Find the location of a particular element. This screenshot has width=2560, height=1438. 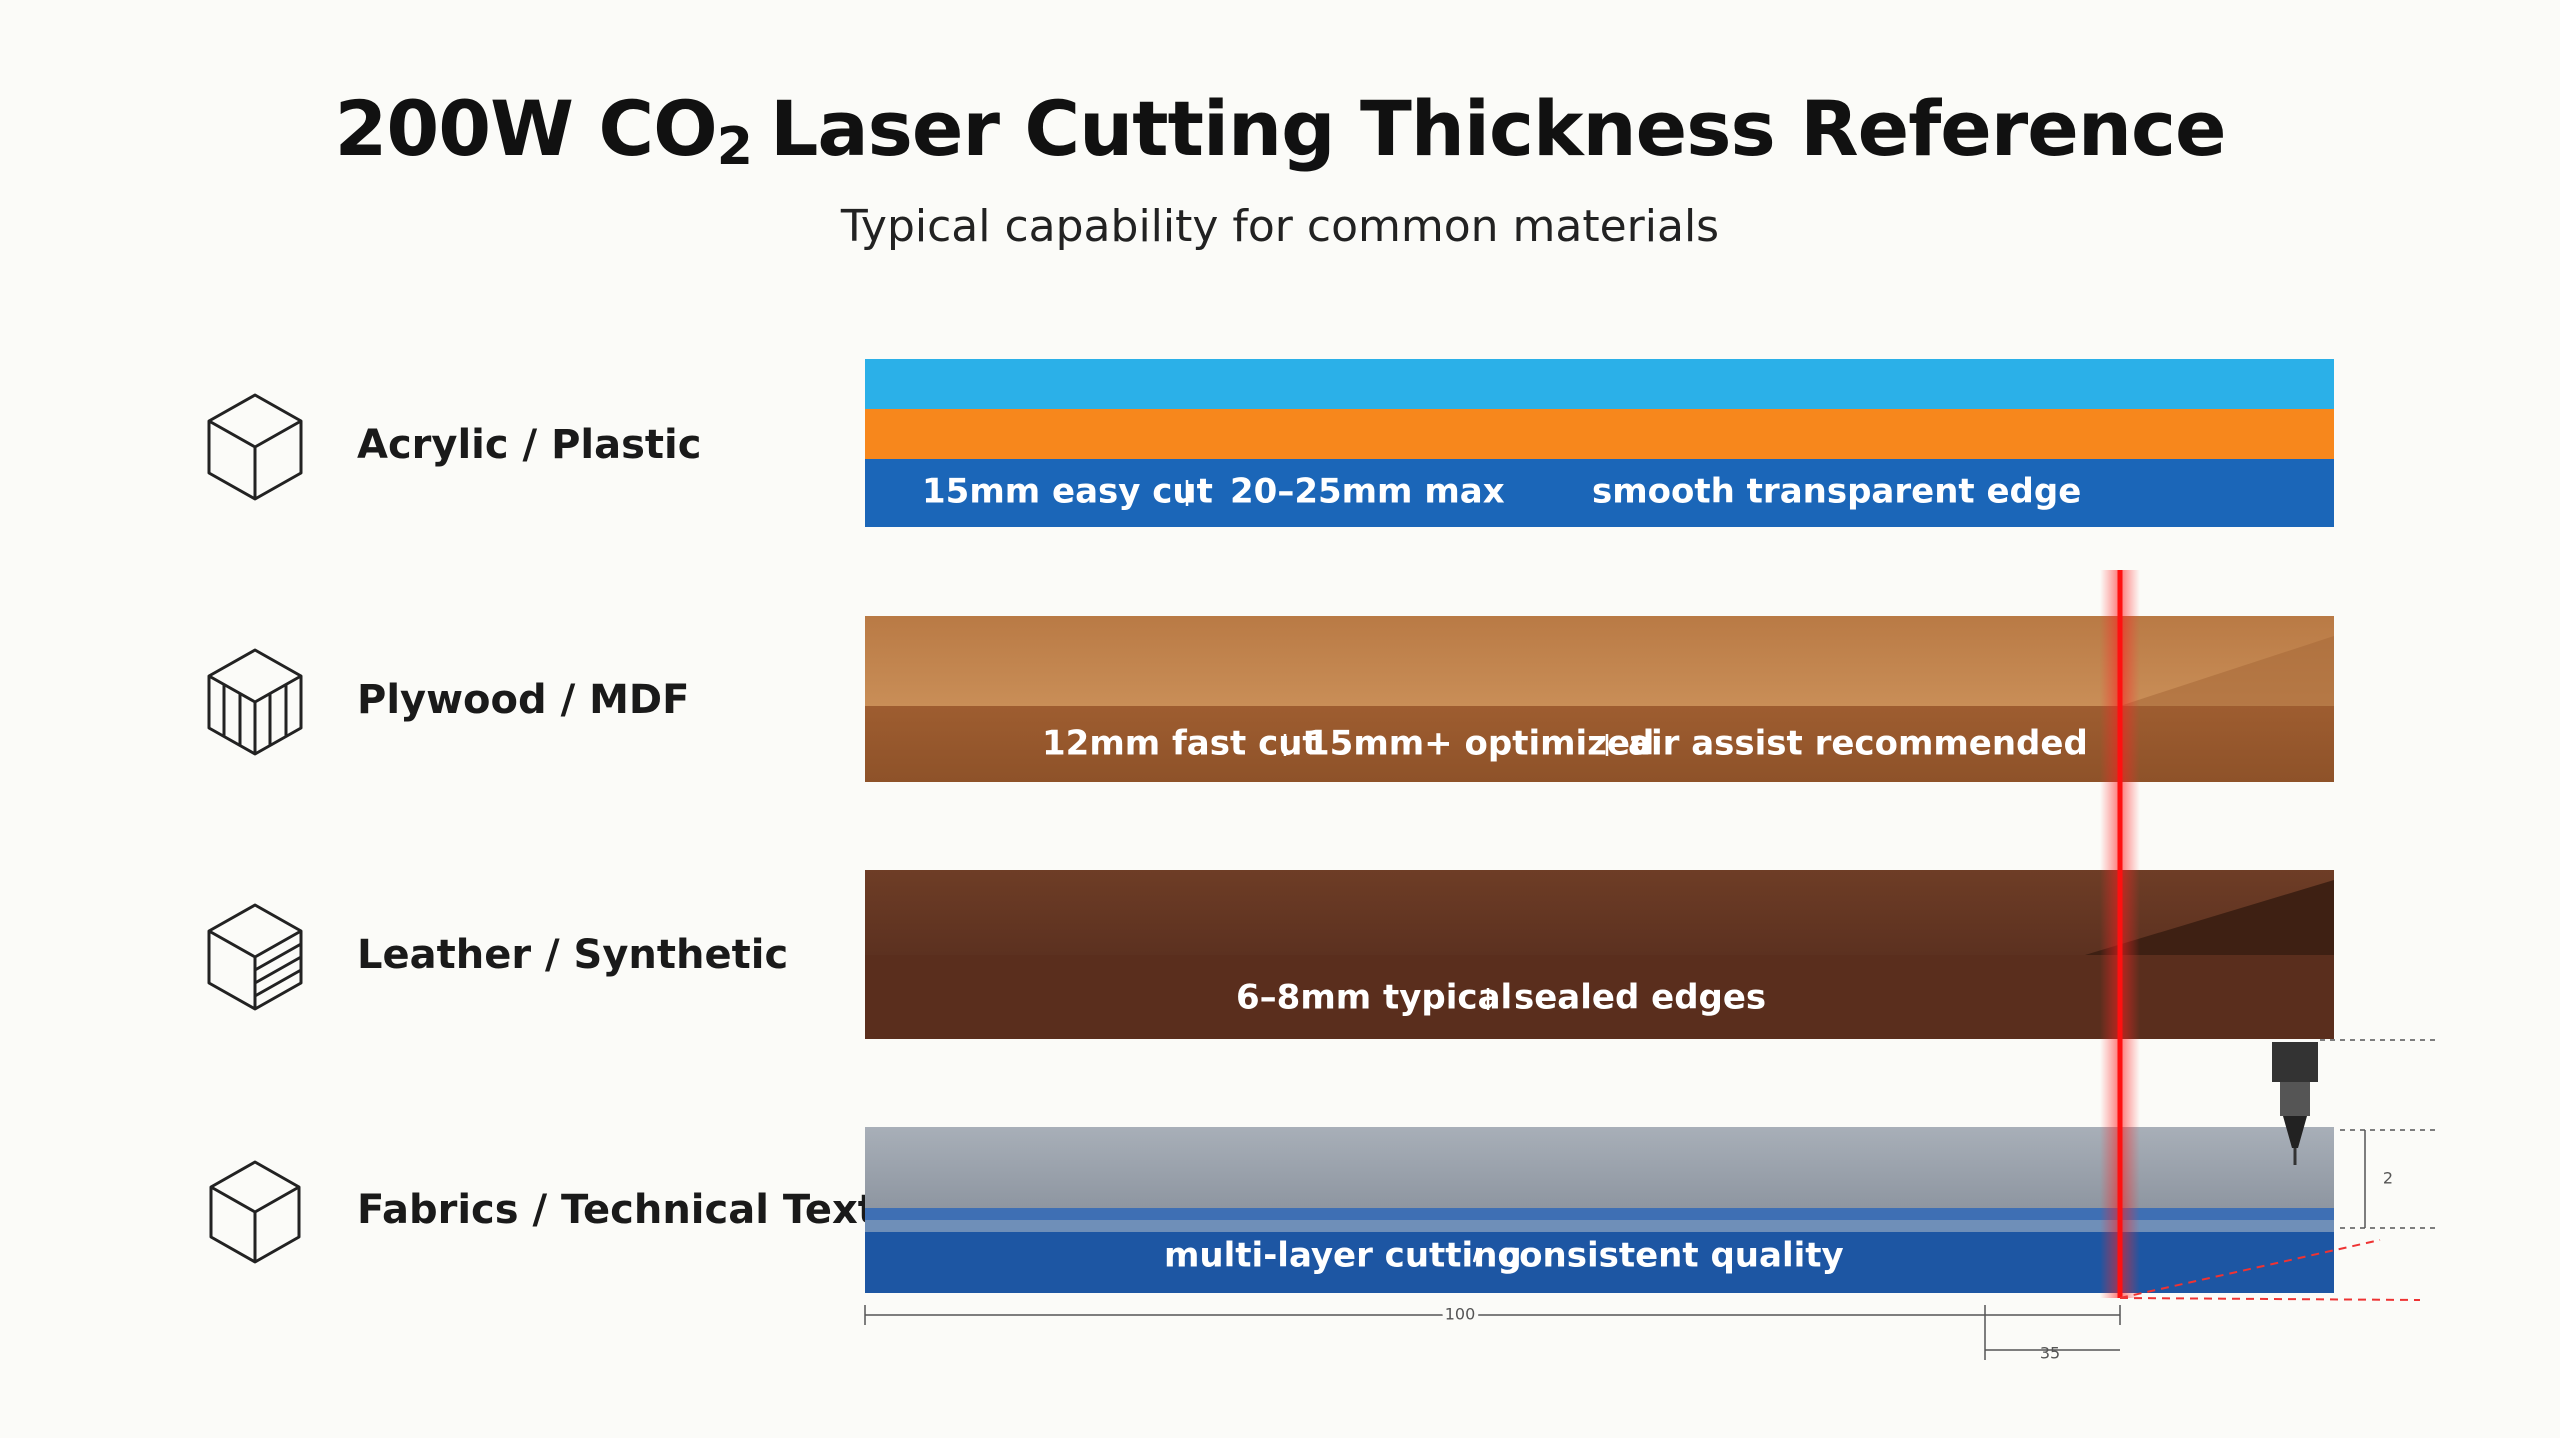

laser-guide is located at coordinates (2270, 1270).